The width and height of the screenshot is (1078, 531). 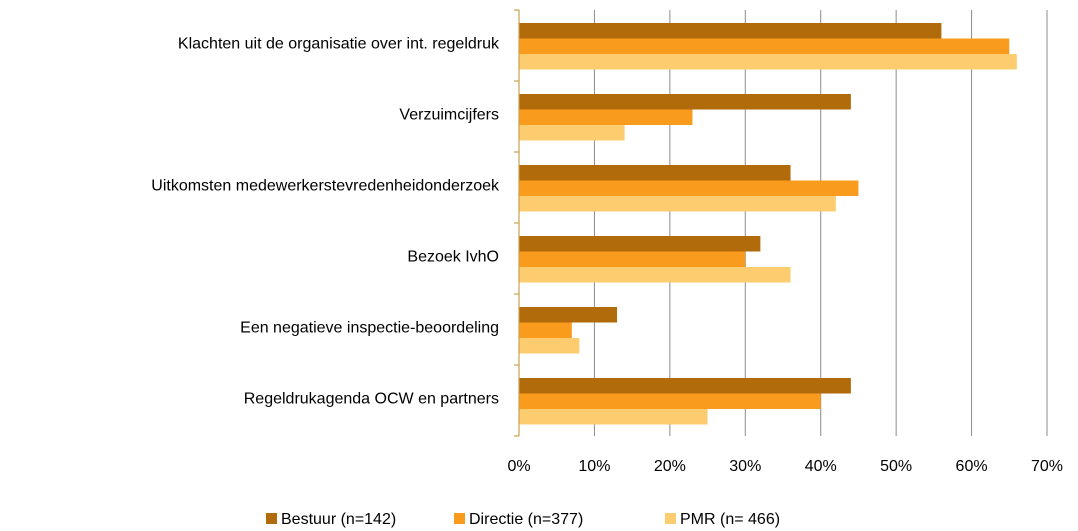 What do you see at coordinates (449, 115) in the screenshot?
I see `y-tick-label: Verzuimcijfers` at bounding box center [449, 115].